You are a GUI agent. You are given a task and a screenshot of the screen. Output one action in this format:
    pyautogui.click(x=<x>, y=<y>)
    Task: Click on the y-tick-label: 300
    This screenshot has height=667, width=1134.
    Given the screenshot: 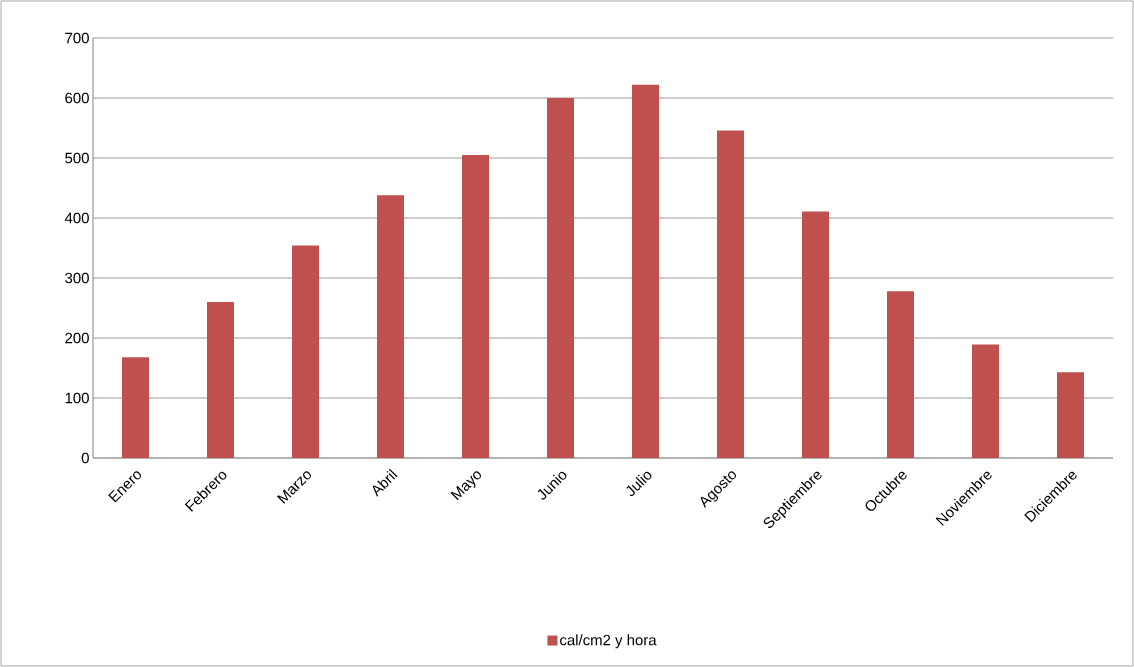 What is the action you would take?
    pyautogui.click(x=77, y=278)
    